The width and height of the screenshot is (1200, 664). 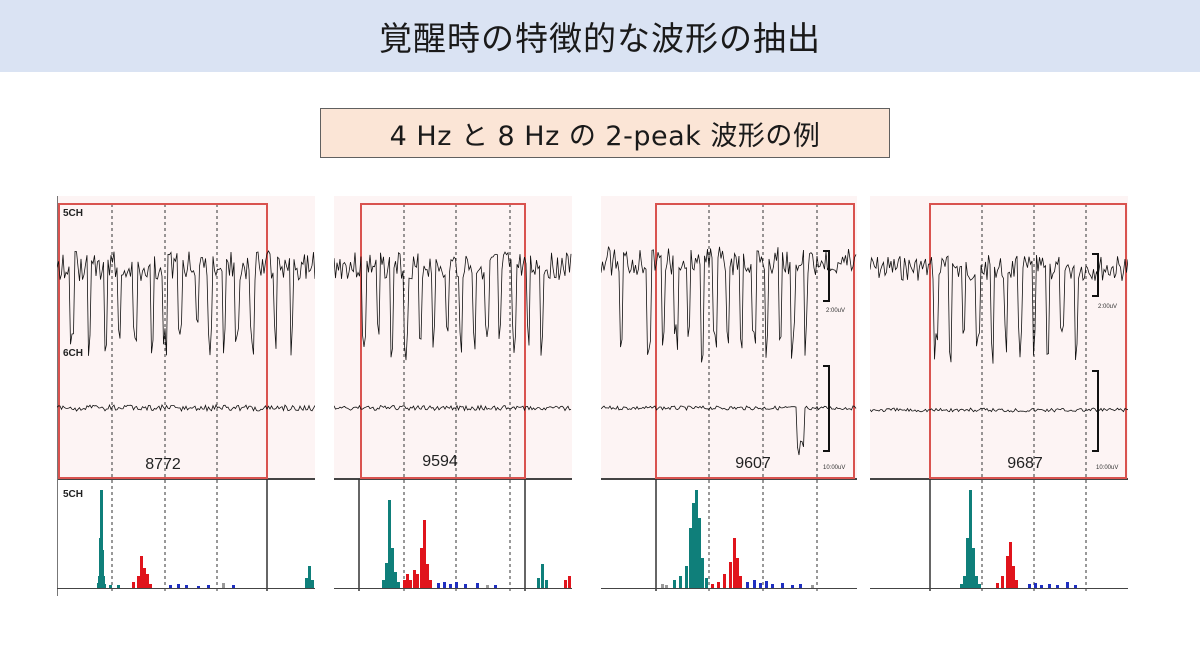 I want to click on title-band: 覚醒時の特徴的な波形の抽出, so click(x=600, y=36).